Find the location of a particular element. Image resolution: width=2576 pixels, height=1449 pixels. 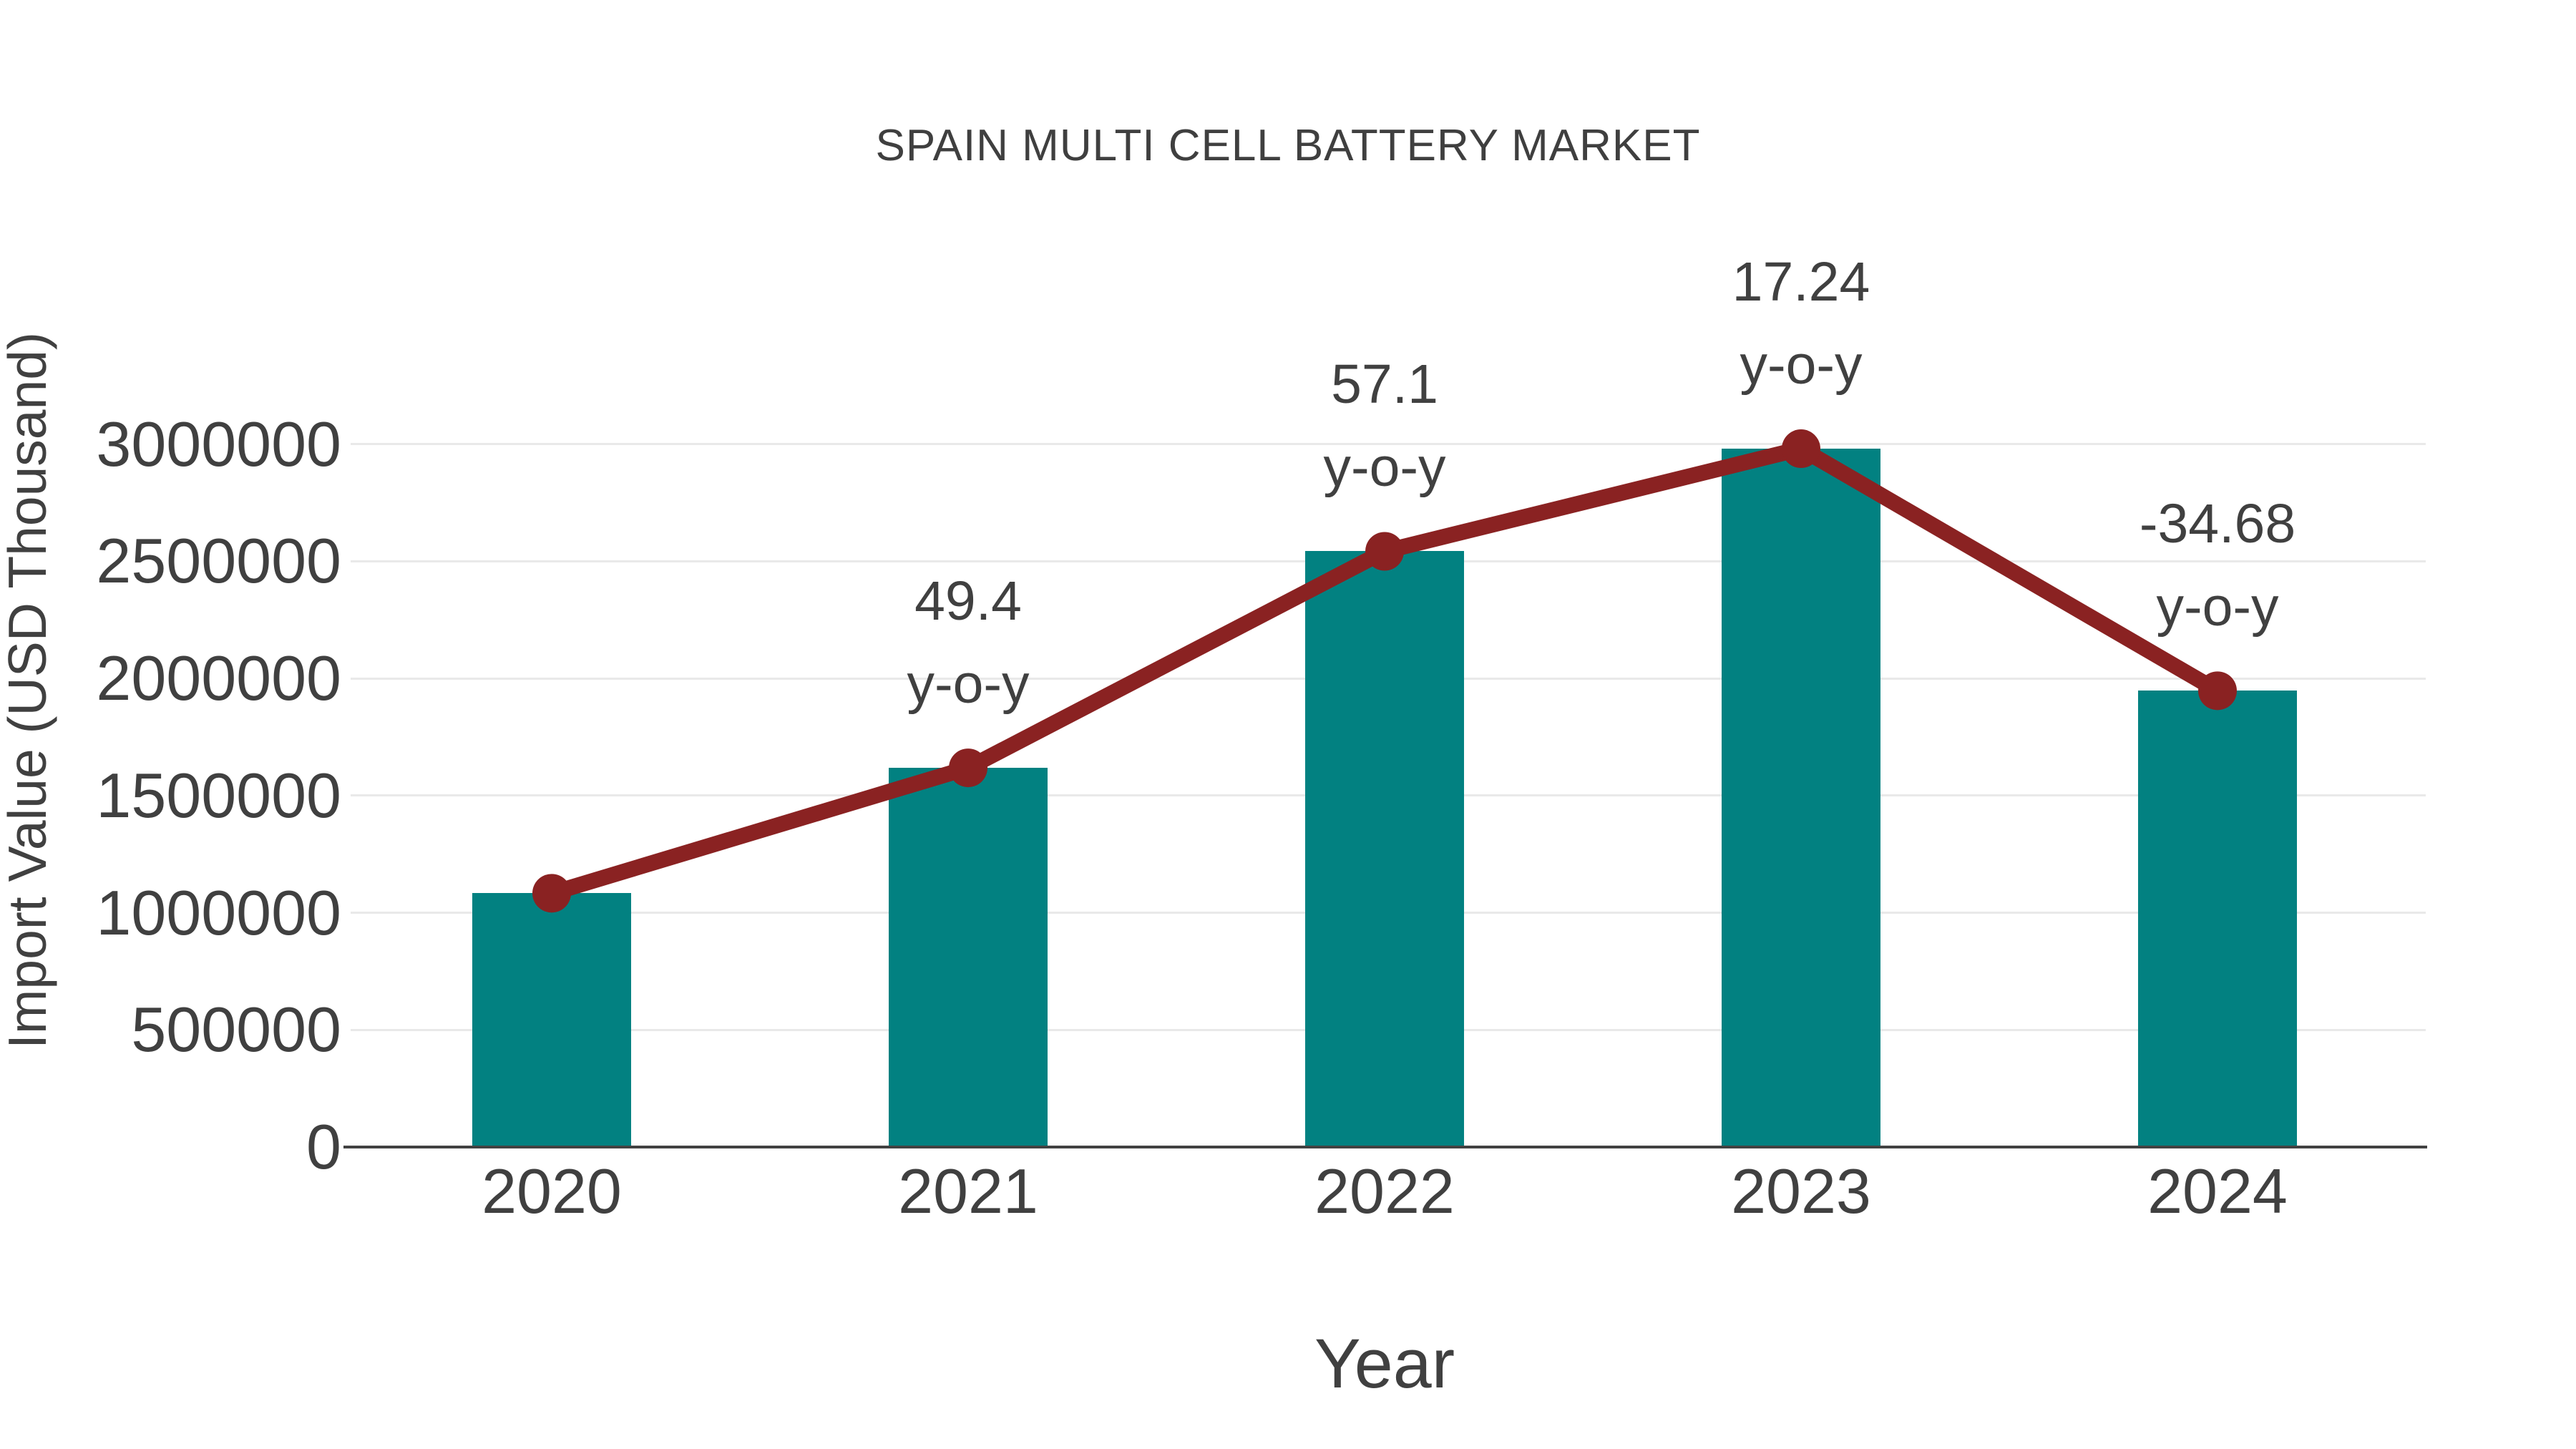

marker-2024 is located at coordinates (2217, 691).